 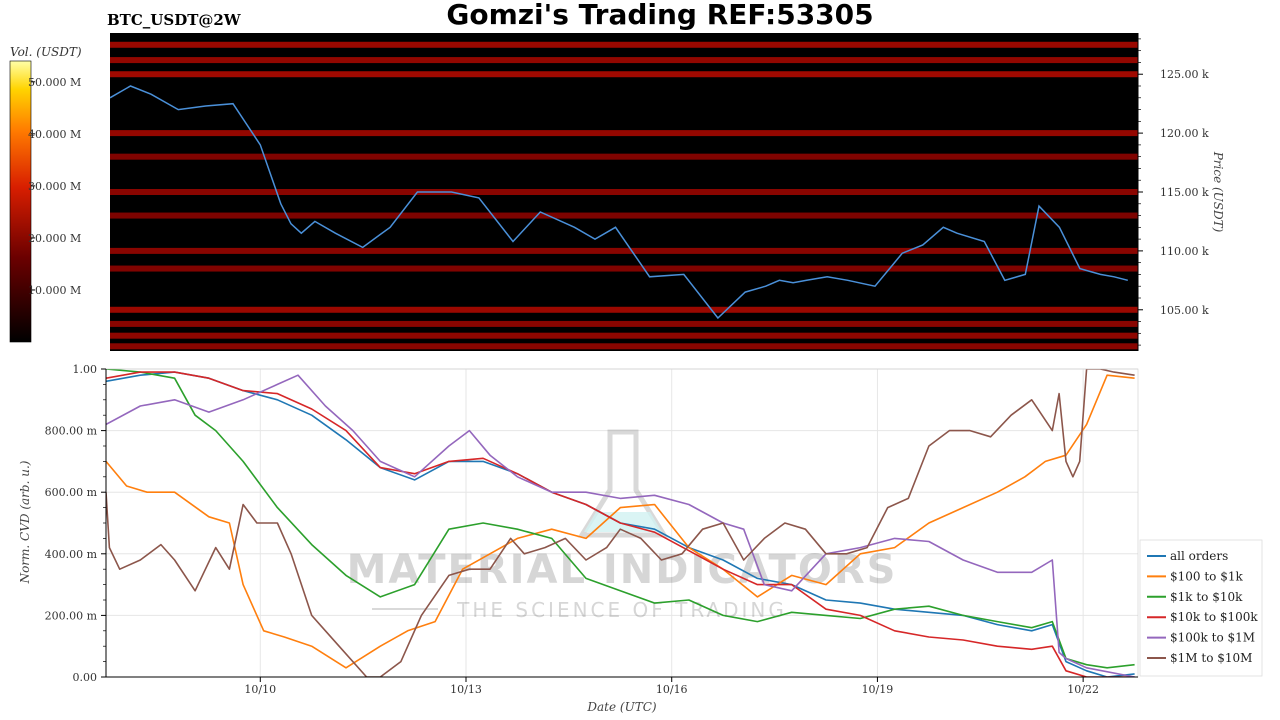 What do you see at coordinates (54, 290) in the screenshot?
I see `colorbar-tick-label: 10.000 M` at bounding box center [54, 290].